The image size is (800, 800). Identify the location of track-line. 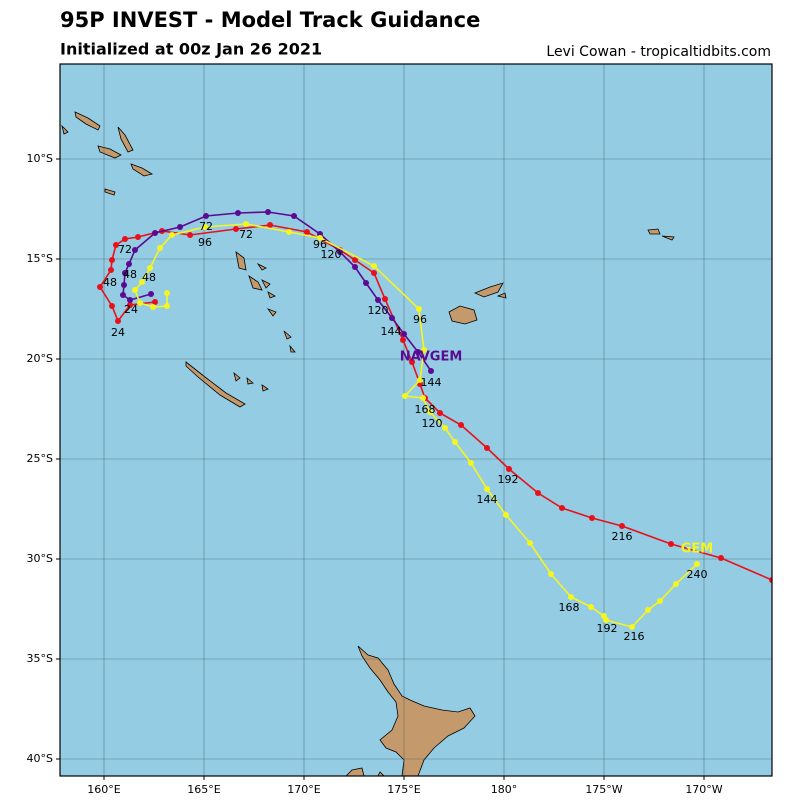
(277, 291).